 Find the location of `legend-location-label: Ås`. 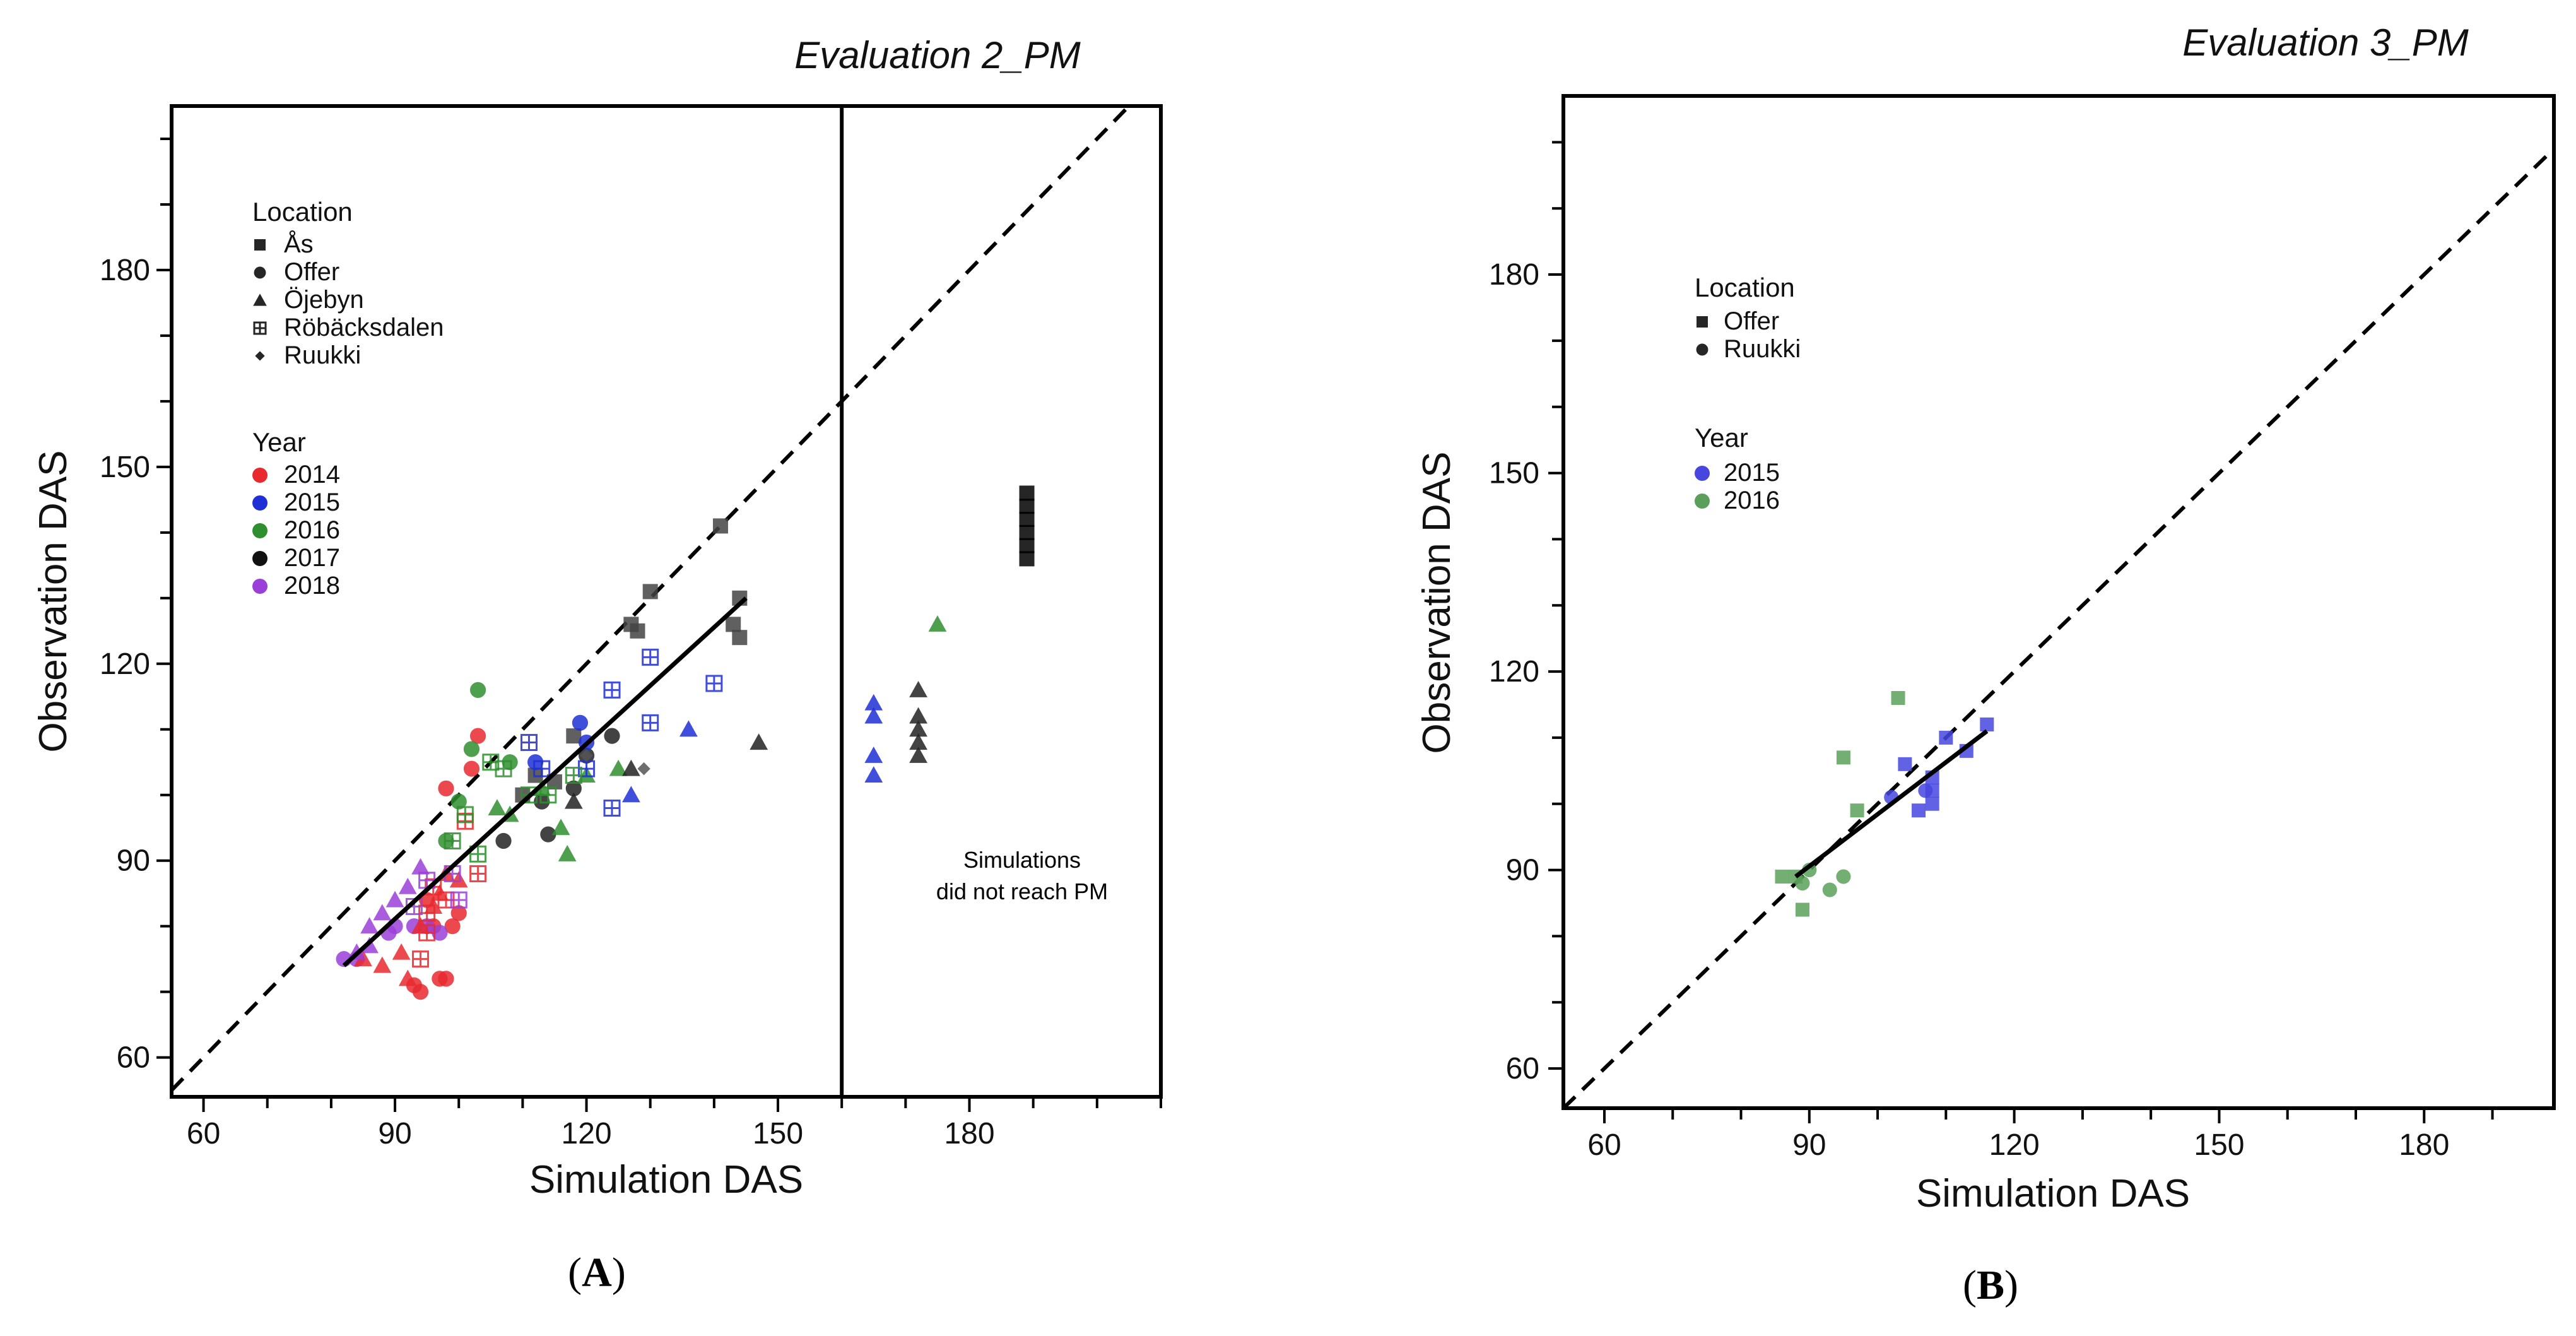

legend-location-label: Ås is located at coordinates (299, 244).